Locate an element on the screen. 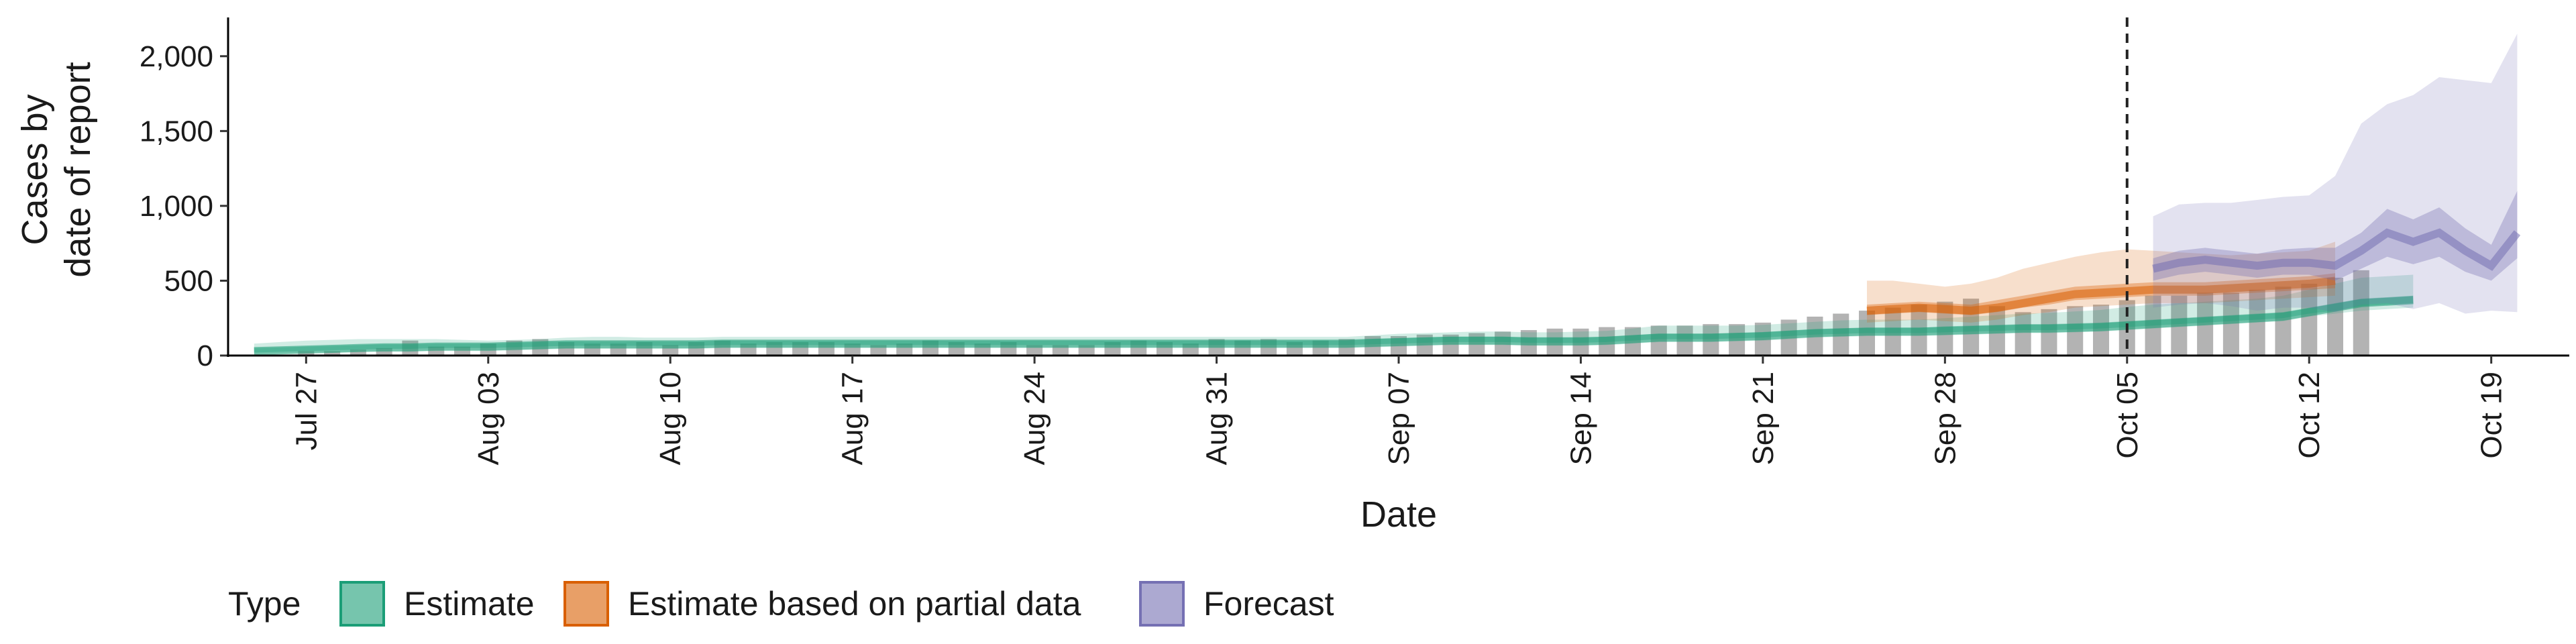  x-tick-label: Aug 24 is located at coordinates (1034, 418).